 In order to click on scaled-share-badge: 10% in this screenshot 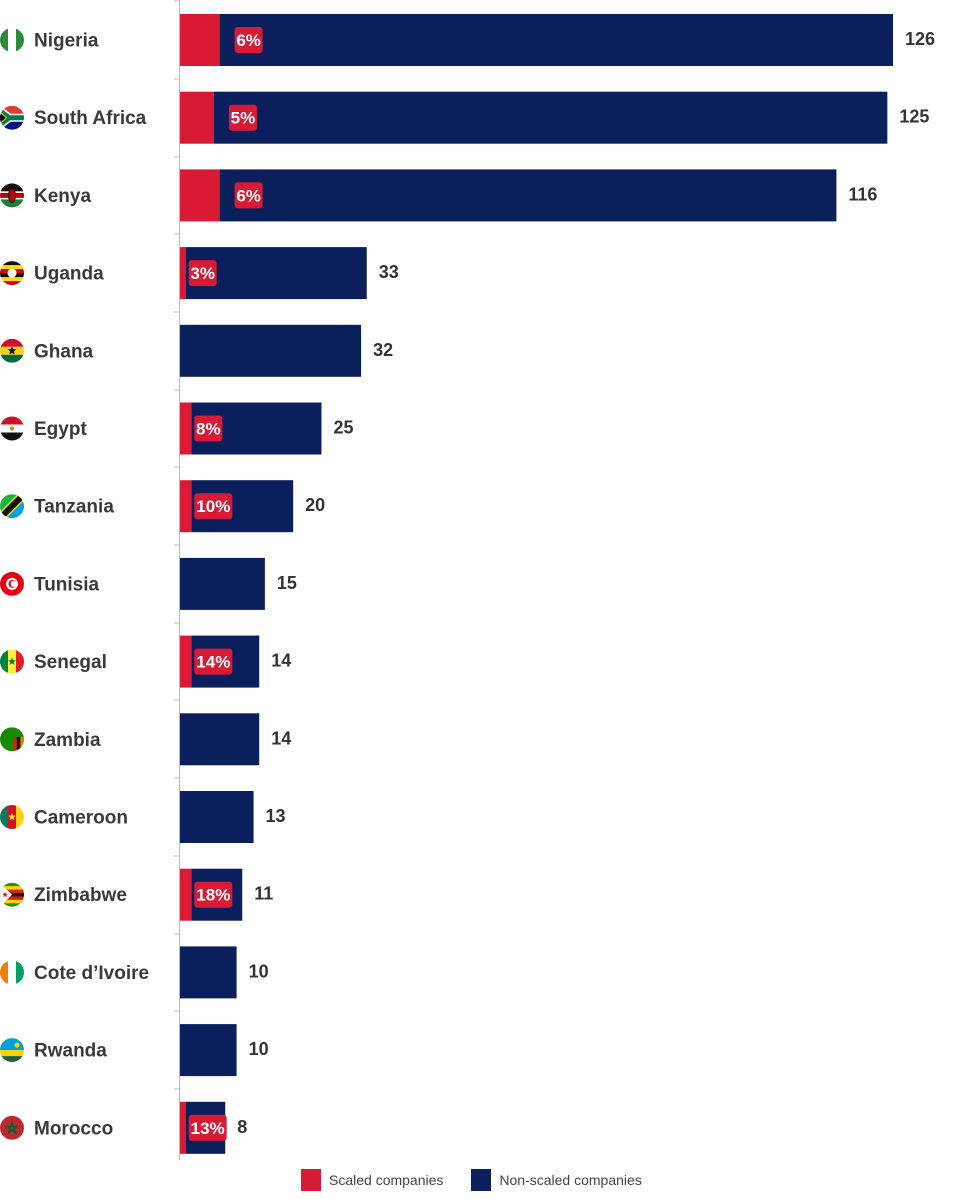, I will do `click(213, 506)`.